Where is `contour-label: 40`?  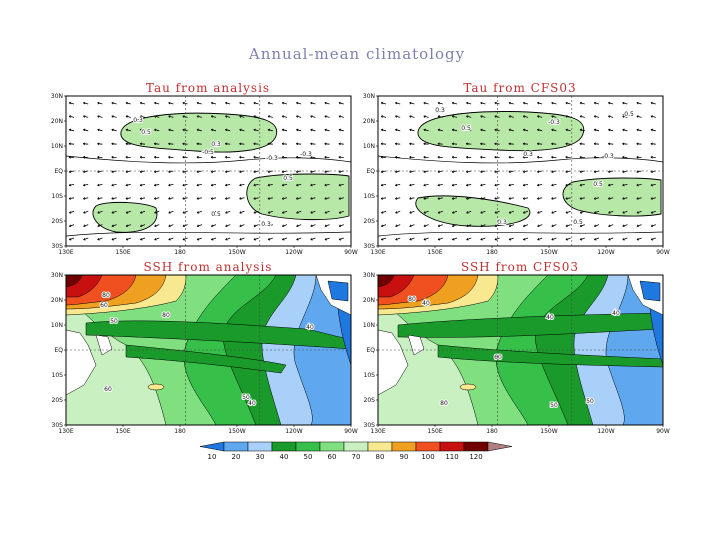 contour-label: 40 is located at coordinates (310, 327).